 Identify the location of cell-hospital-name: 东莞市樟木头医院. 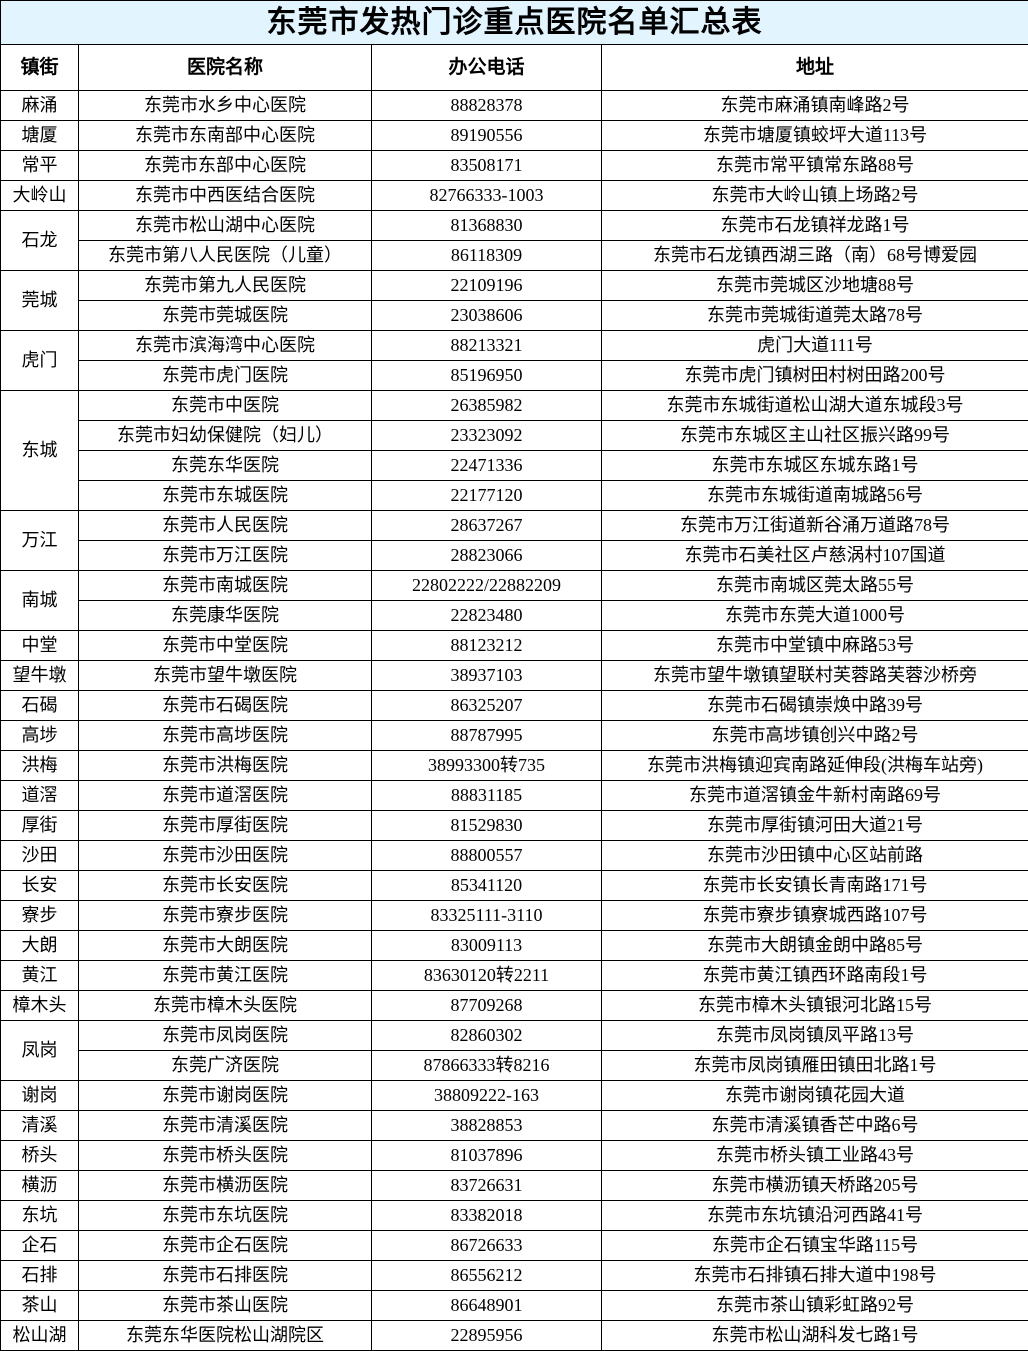
(225, 1006).